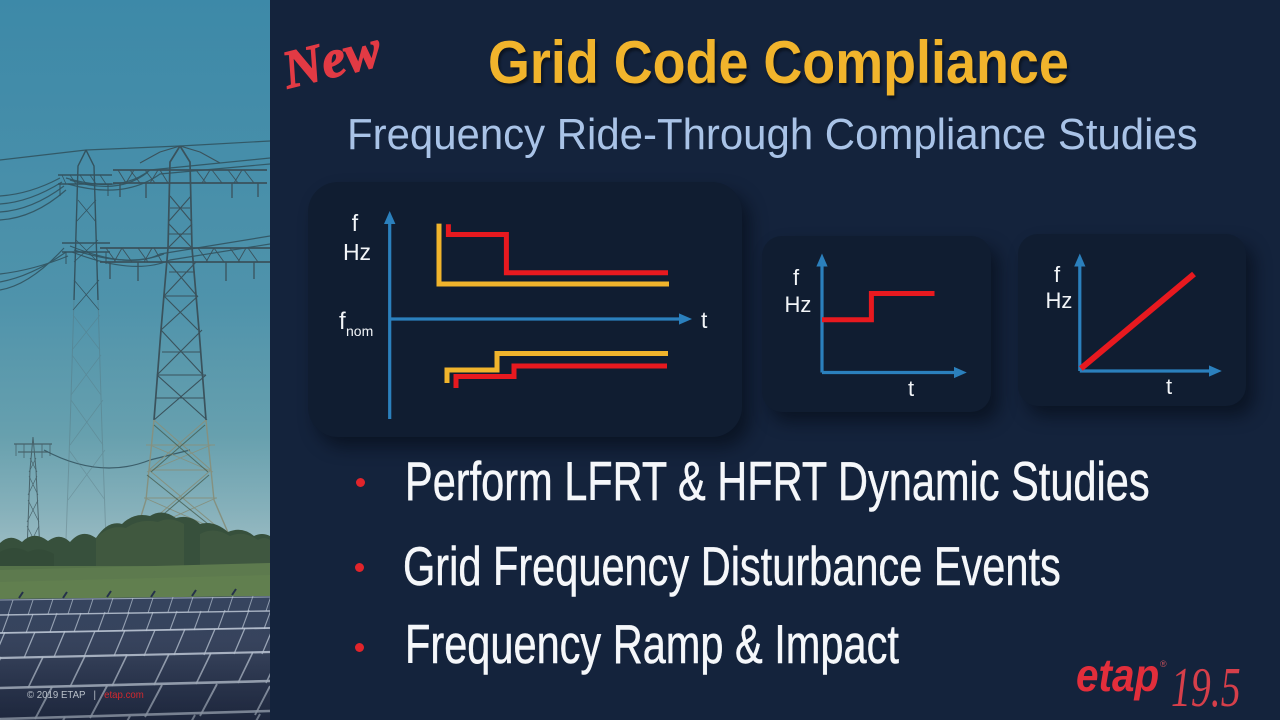  I want to click on svg-text: nom, so click(359, 331).